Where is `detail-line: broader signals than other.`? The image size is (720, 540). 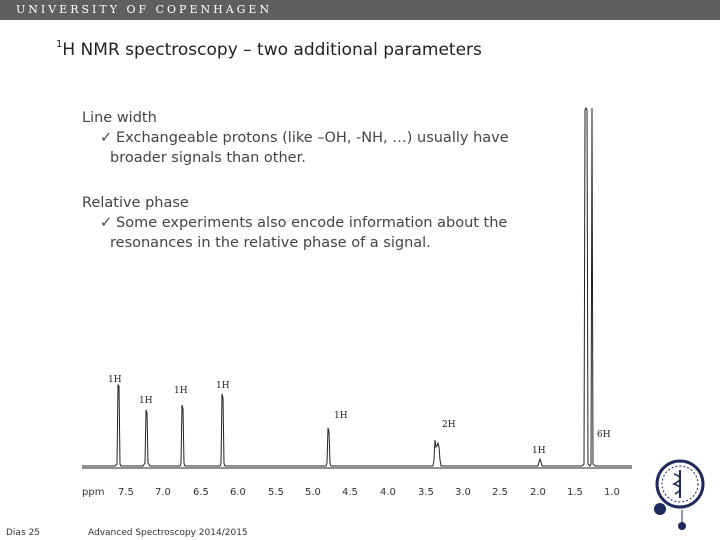 detail-line: broader signals than other. is located at coordinates (208, 158).